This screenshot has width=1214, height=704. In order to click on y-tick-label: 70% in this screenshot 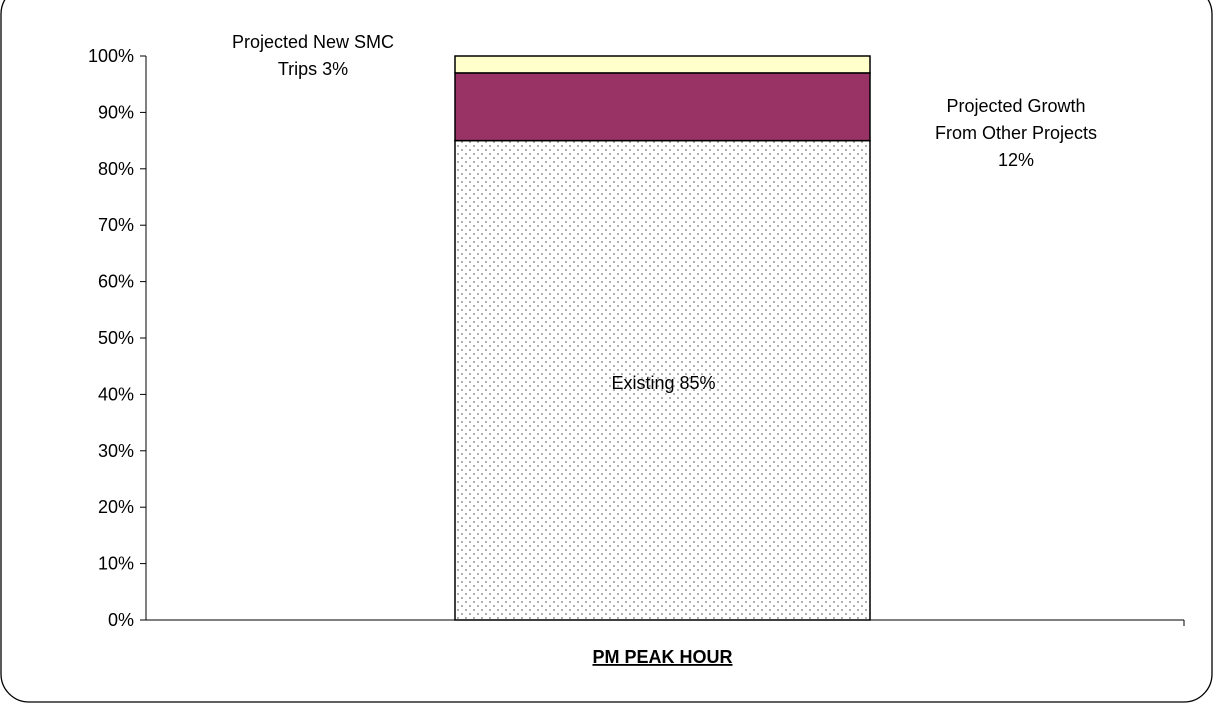, I will do `click(116, 225)`.